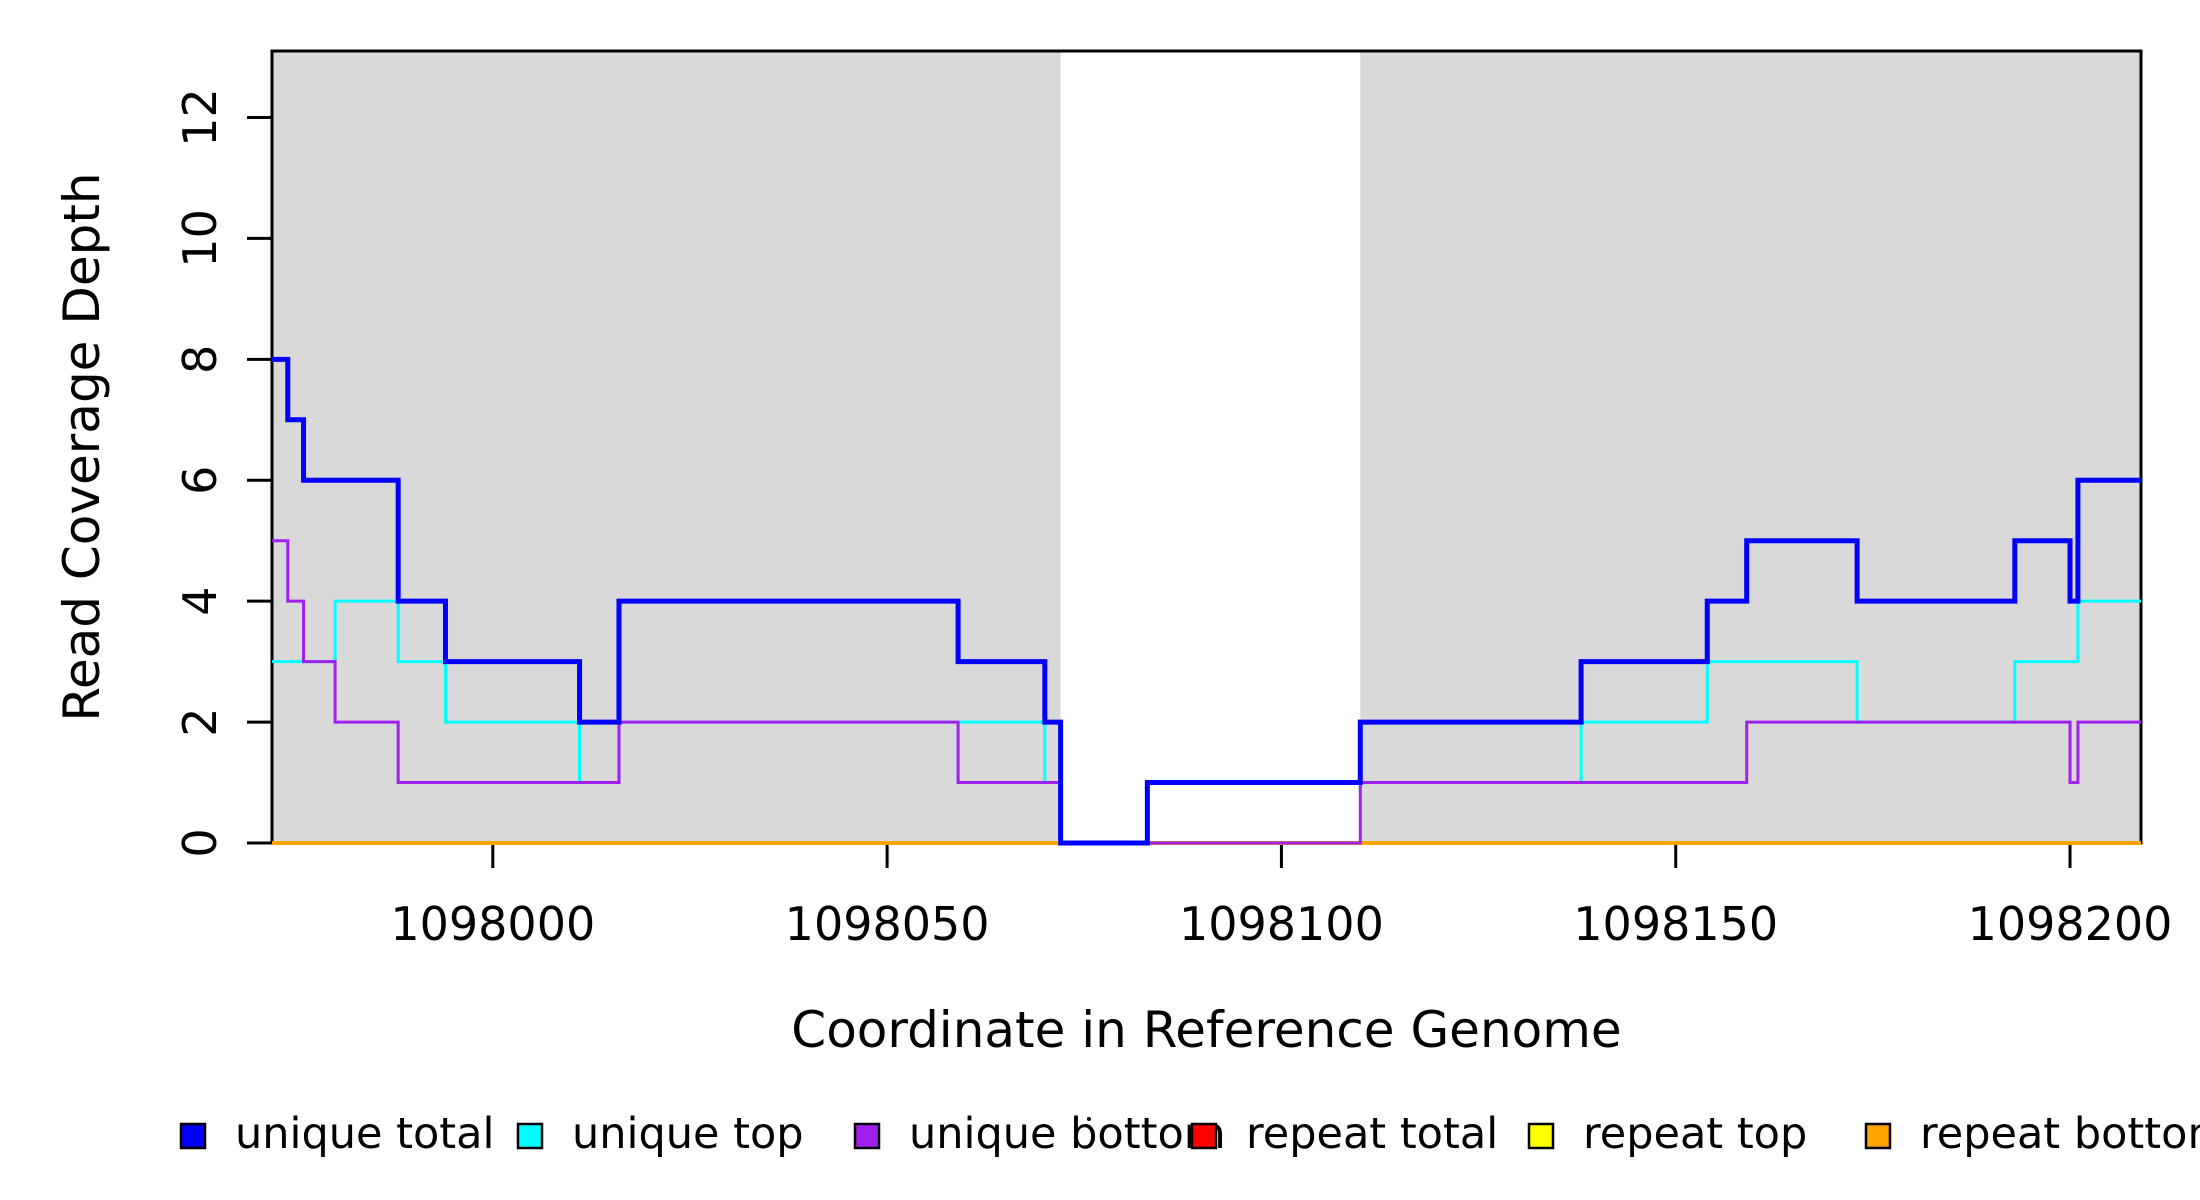 The width and height of the screenshot is (2200, 1200). I want to click on legend-label: unique total, so click(364, 1134).